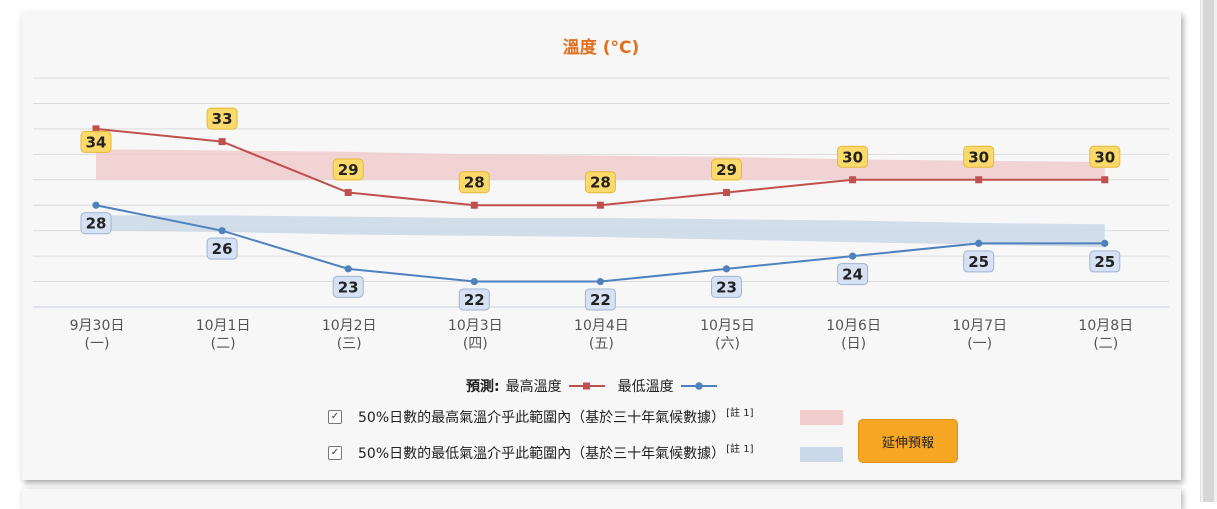 This screenshot has width=1217, height=509. I want to click on x-tick-date: 10月3日, so click(475, 326).